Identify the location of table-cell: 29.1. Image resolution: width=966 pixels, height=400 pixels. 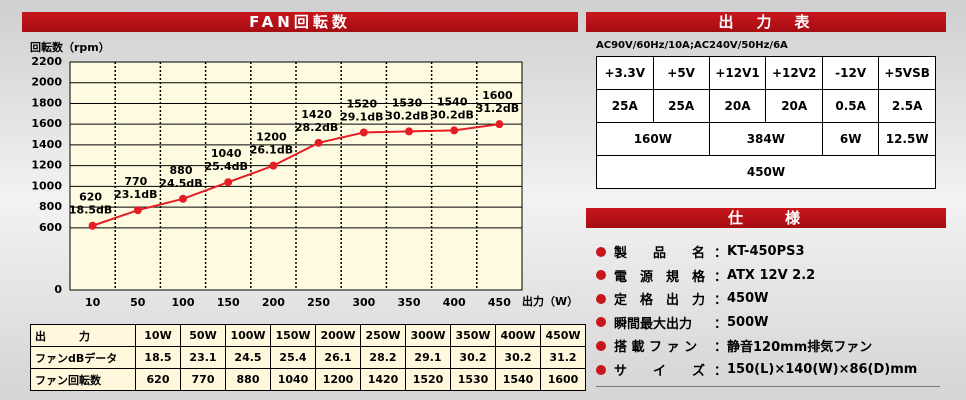
(428, 357).